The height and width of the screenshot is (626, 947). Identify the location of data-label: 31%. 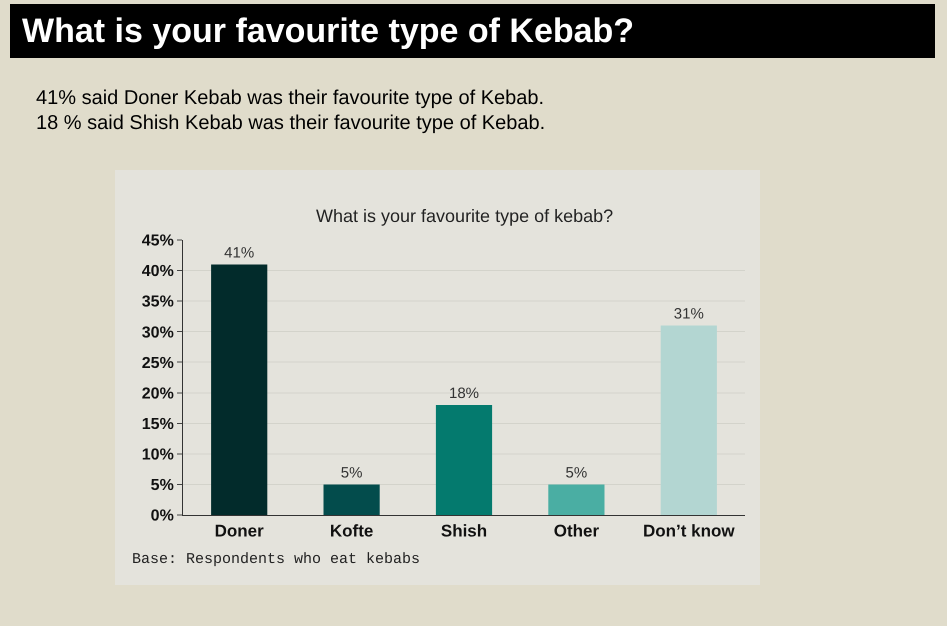
(689, 314).